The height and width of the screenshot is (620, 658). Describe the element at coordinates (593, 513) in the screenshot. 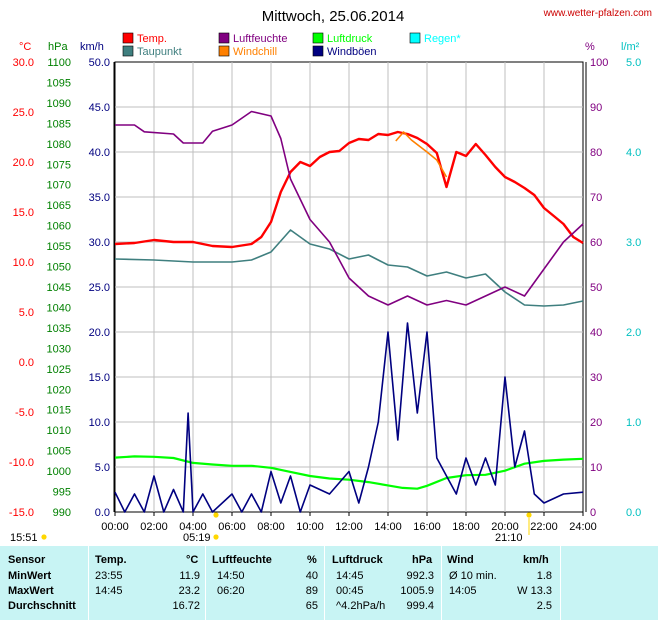

I see `pct-tick: 0` at that location.